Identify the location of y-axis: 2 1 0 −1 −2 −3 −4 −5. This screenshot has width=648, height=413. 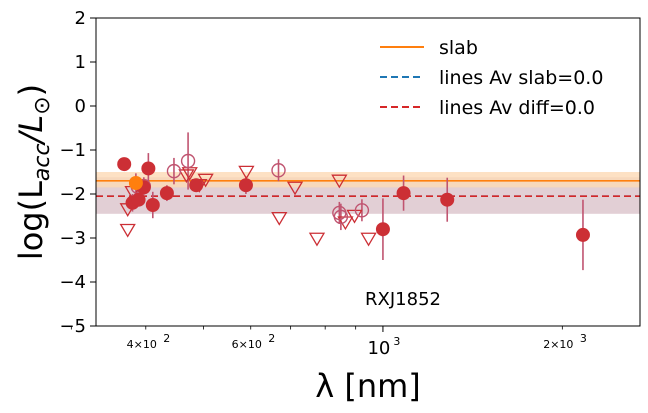
(77, 172).